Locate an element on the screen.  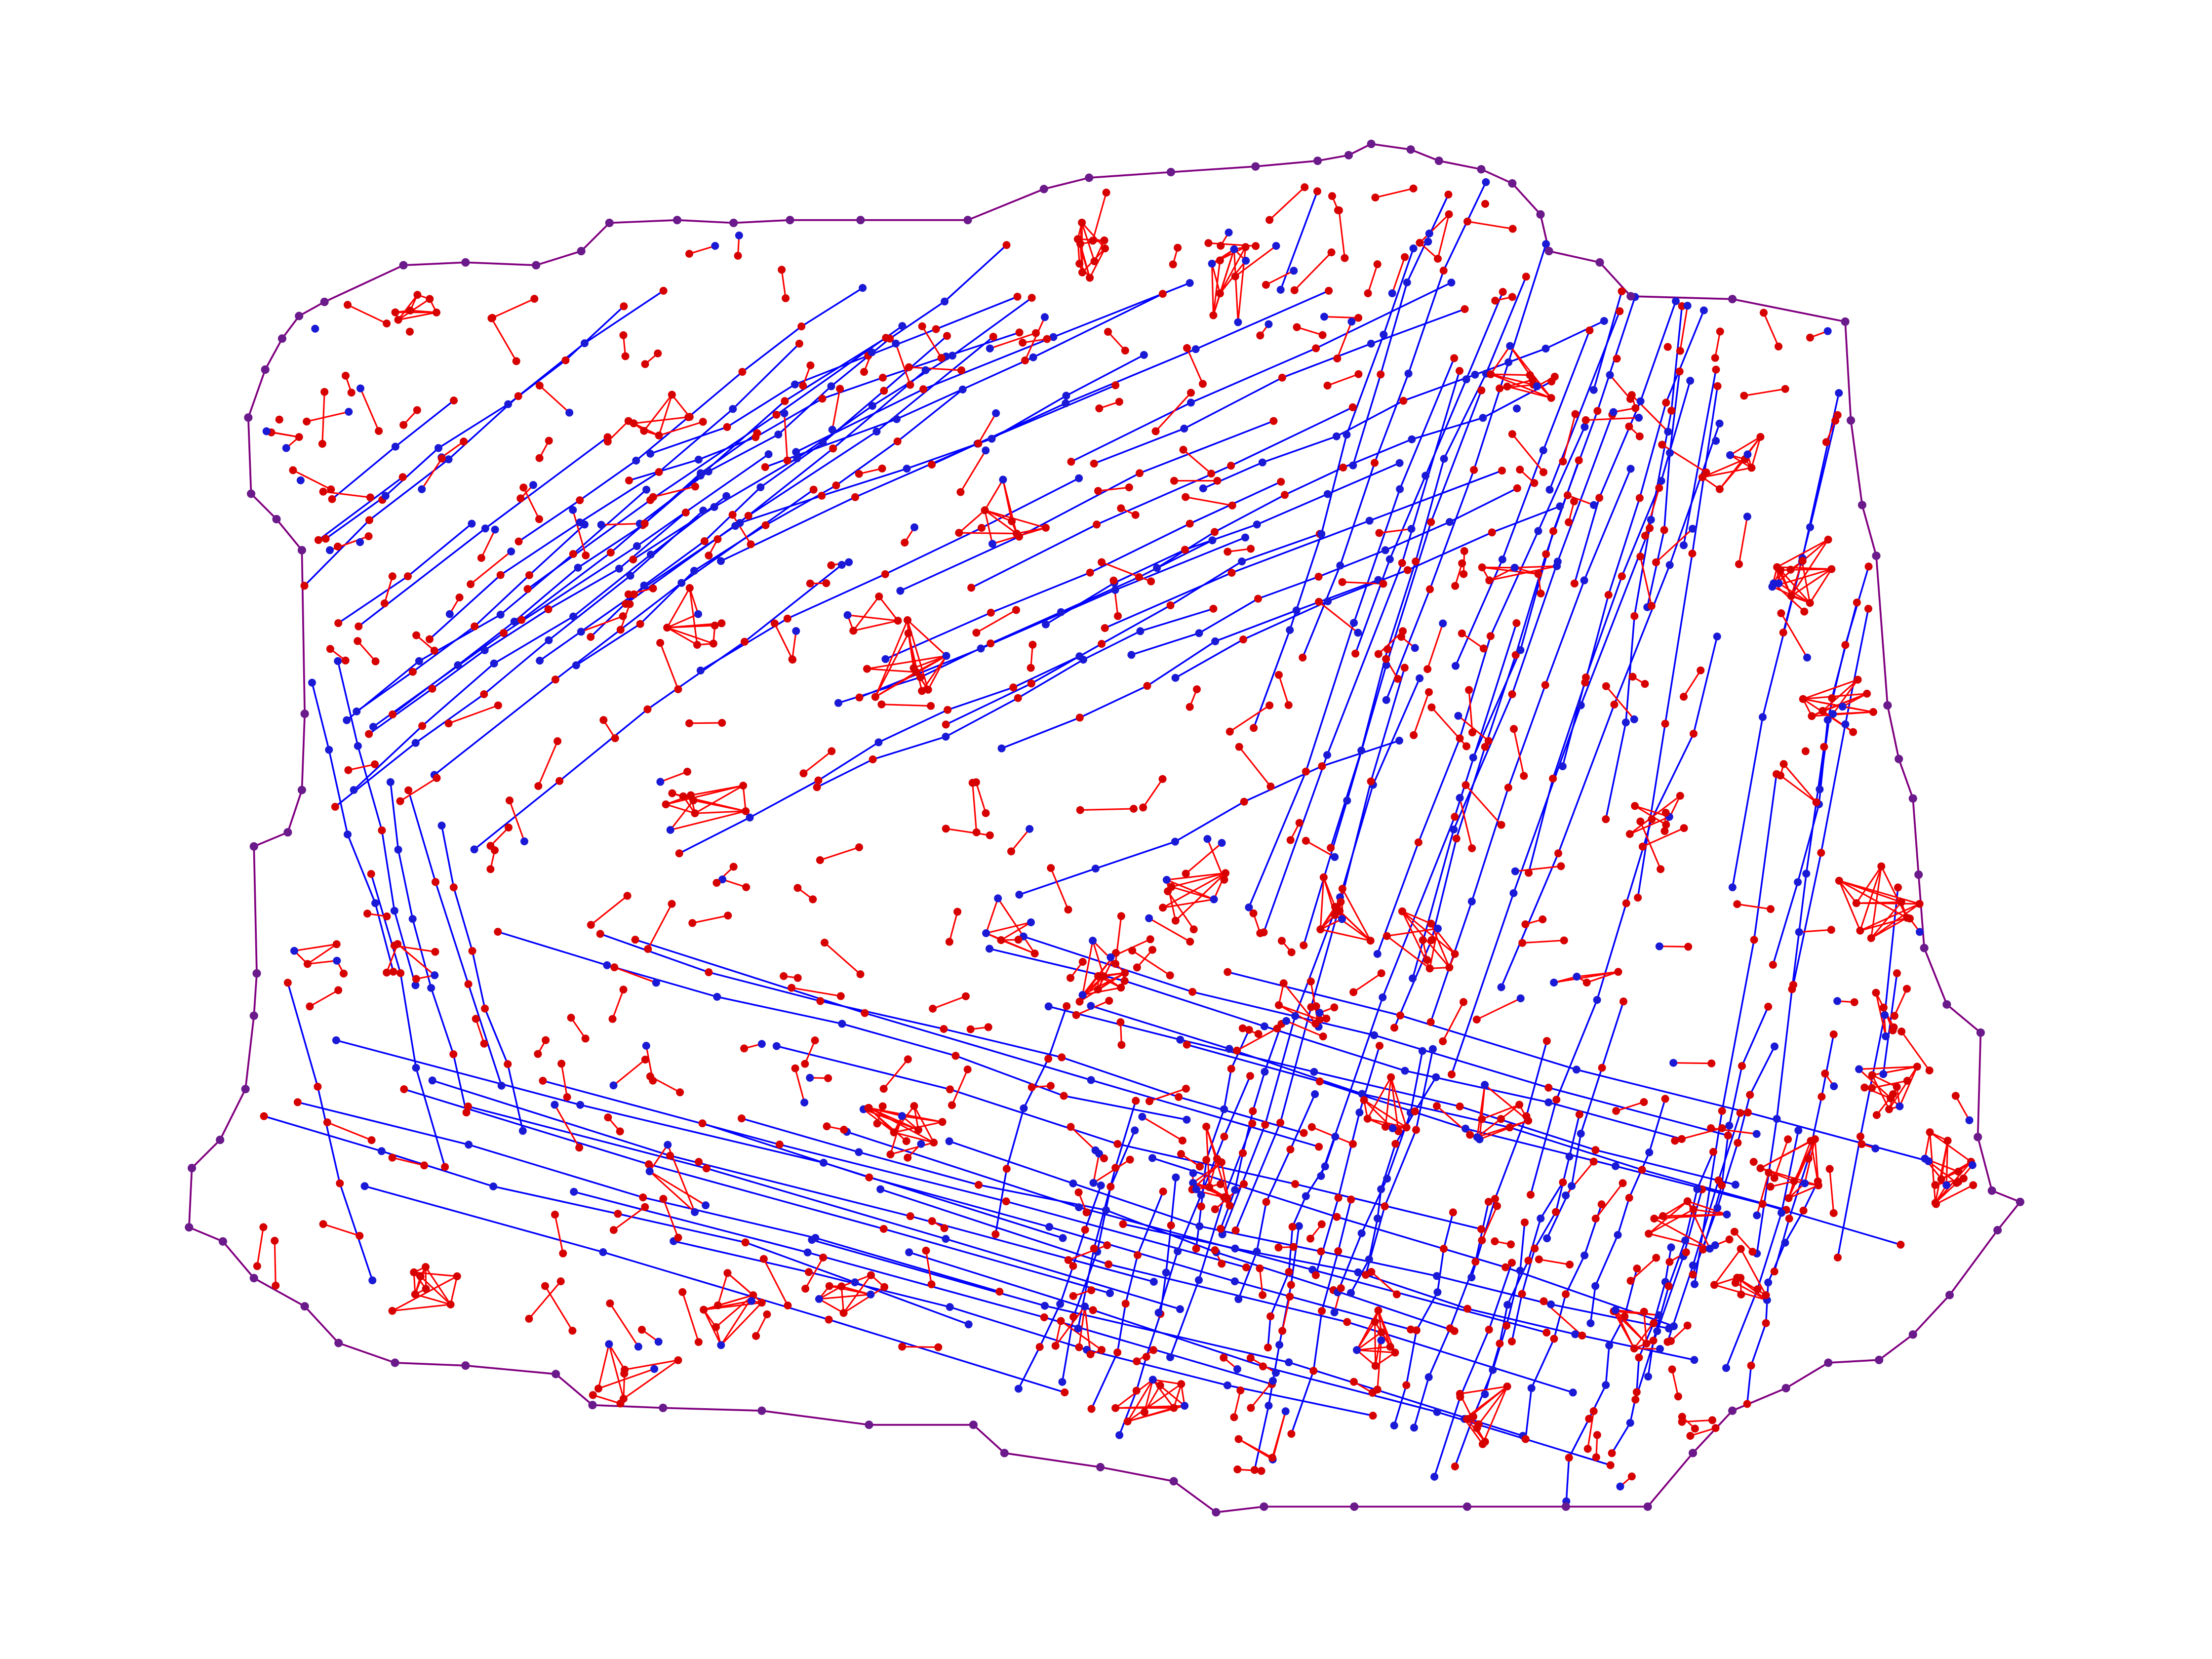
boundary-edge is located at coordinates (1979, 1084).